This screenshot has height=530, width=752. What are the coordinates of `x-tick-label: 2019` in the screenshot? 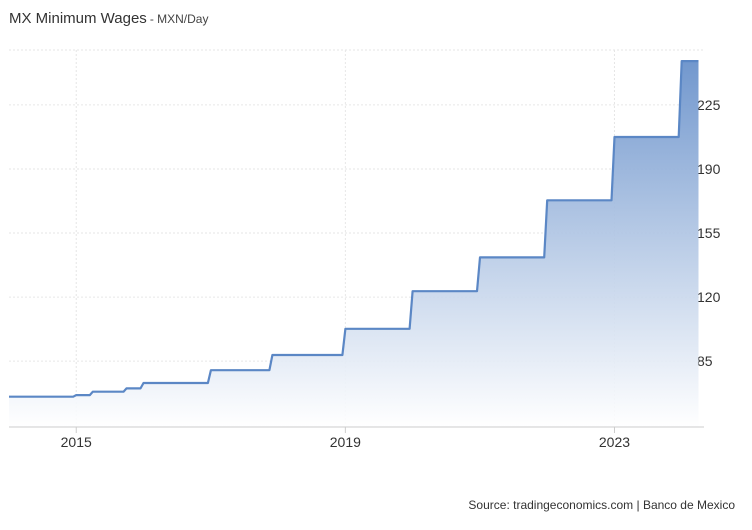 It's located at (345, 442).